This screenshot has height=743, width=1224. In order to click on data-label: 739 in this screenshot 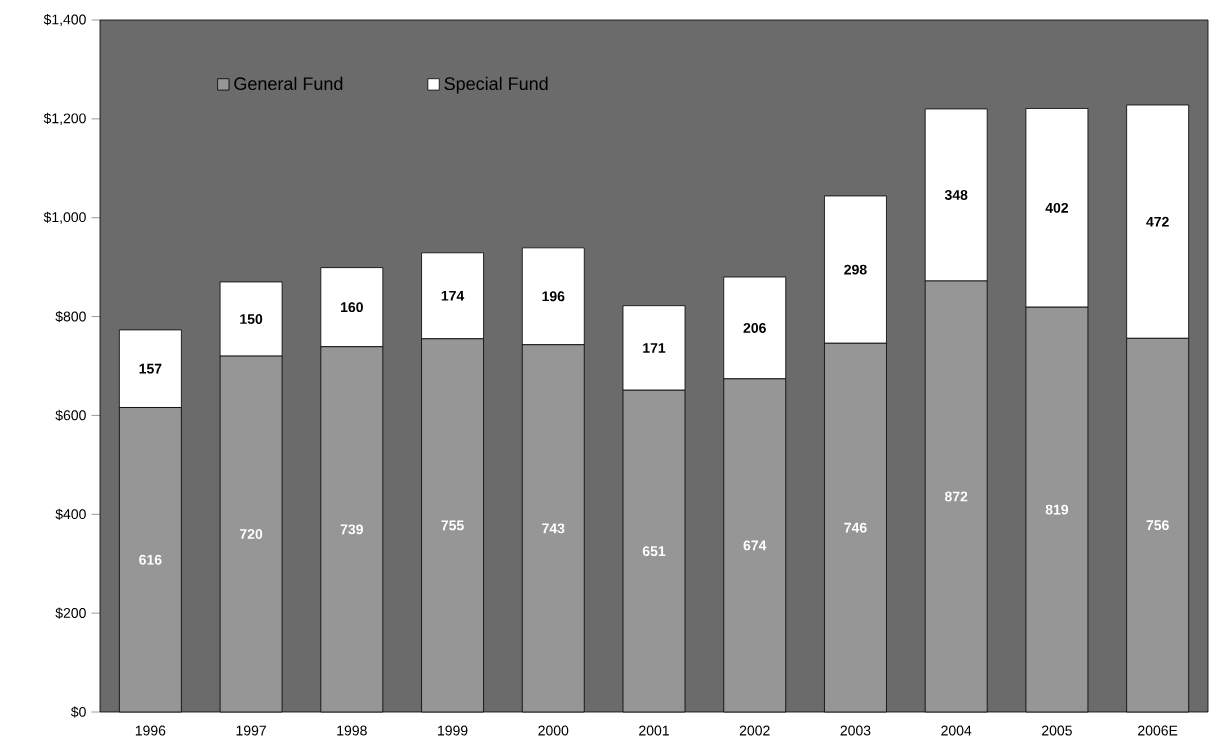, I will do `click(351, 529)`.